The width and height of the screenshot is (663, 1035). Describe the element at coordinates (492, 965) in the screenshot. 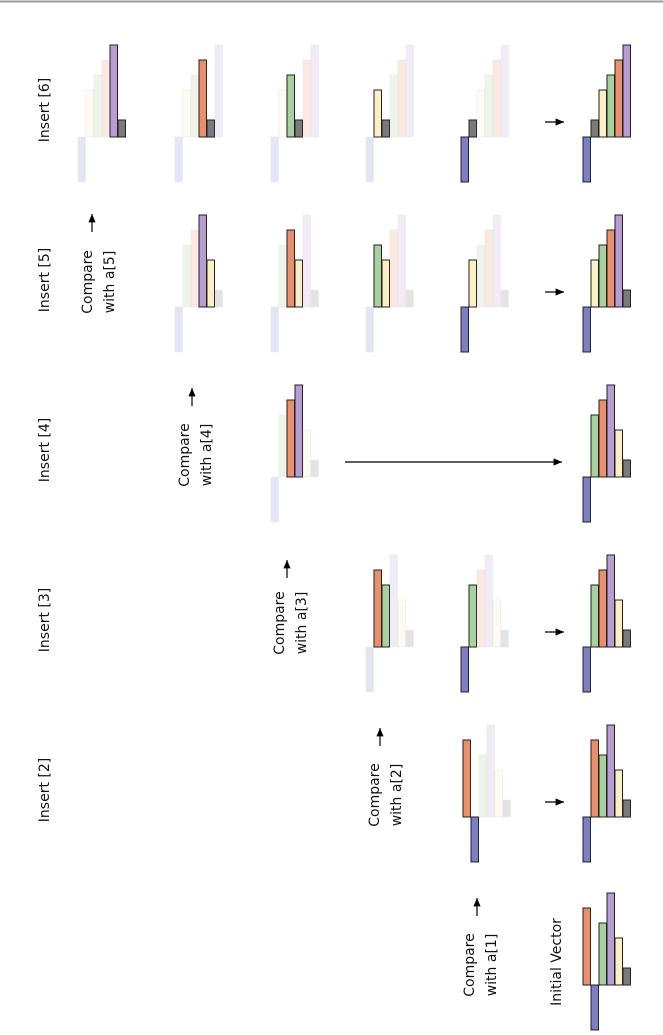

I see `compare-label: with a[1]` at that location.